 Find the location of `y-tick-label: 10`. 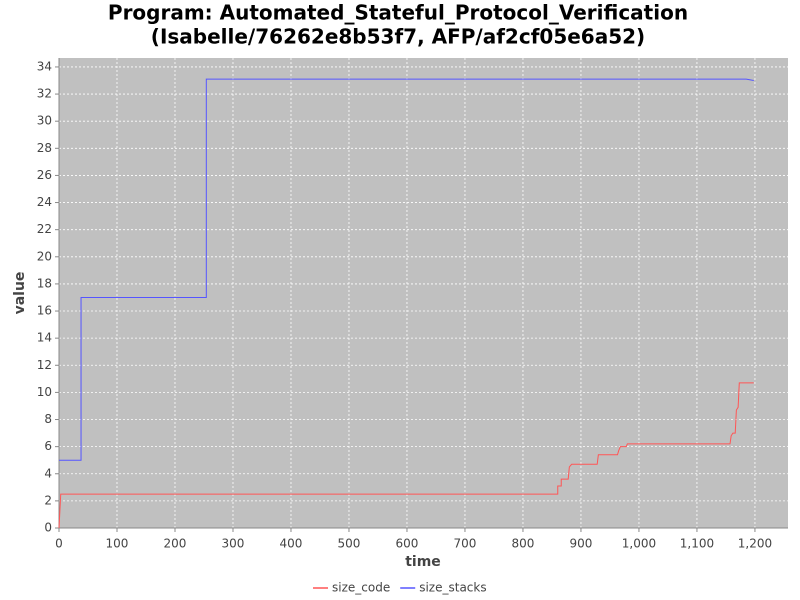

y-tick-label: 10 is located at coordinates (44, 392).